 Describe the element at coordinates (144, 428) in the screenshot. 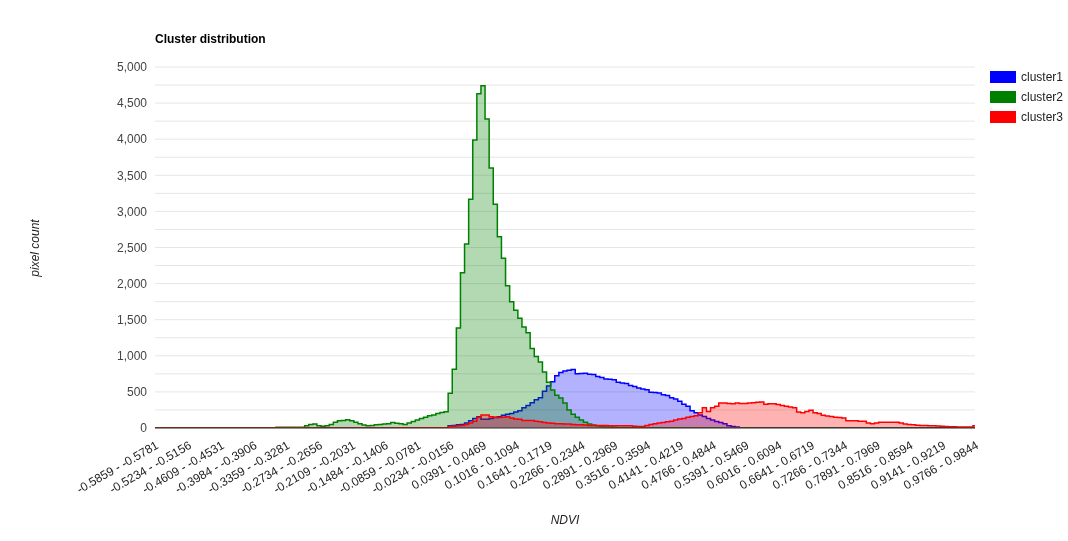

I see `y-tick-label: 0` at that location.